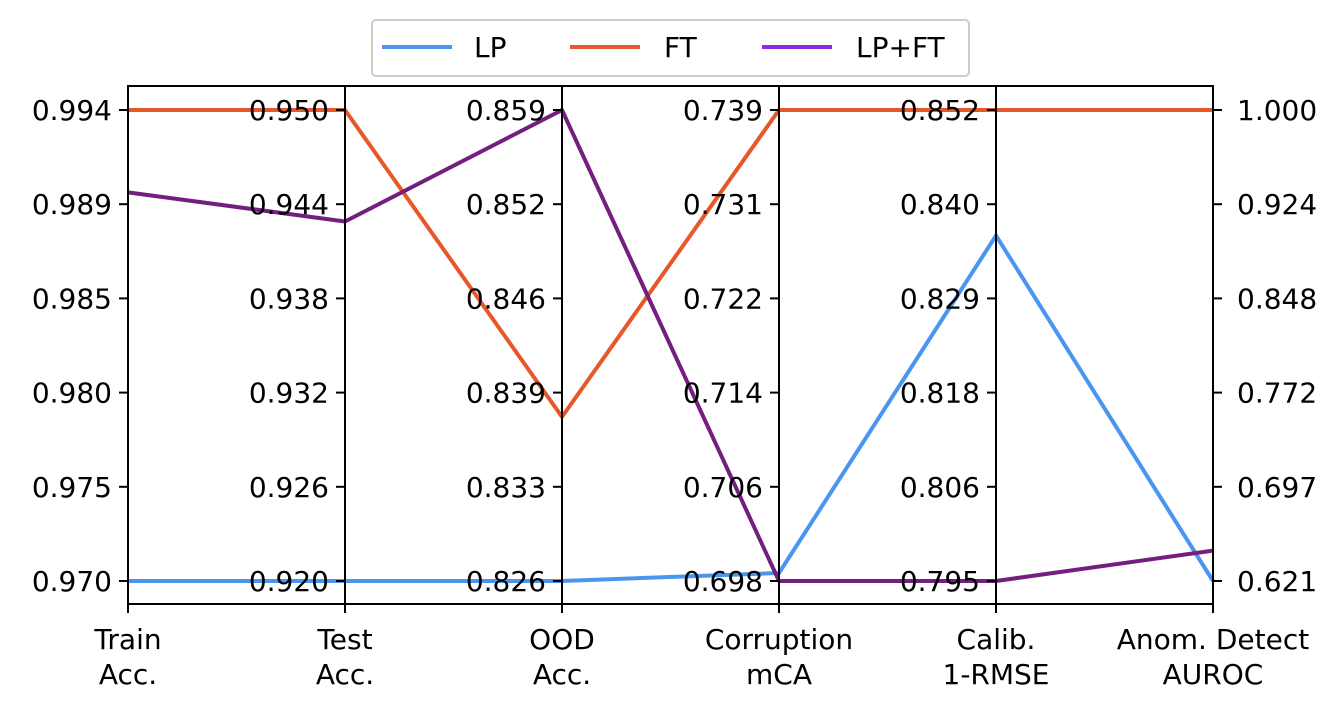 The height and width of the screenshot is (710, 1344). Describe the element at coordinates (72, 110) in the screenshot. I see `tick-label: 0.994` at that location.